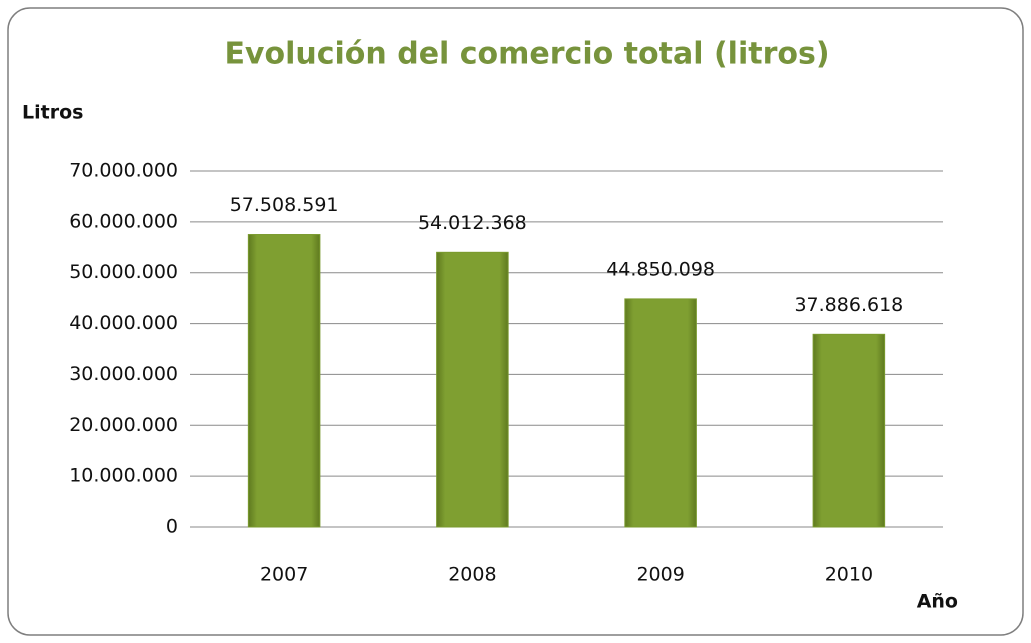 Image resolution: width=1031 pixels, height=643 pixels. Describe the element at coordinates (937, 602) in the screenshot. I see `x-axis-label: Año` at that location.